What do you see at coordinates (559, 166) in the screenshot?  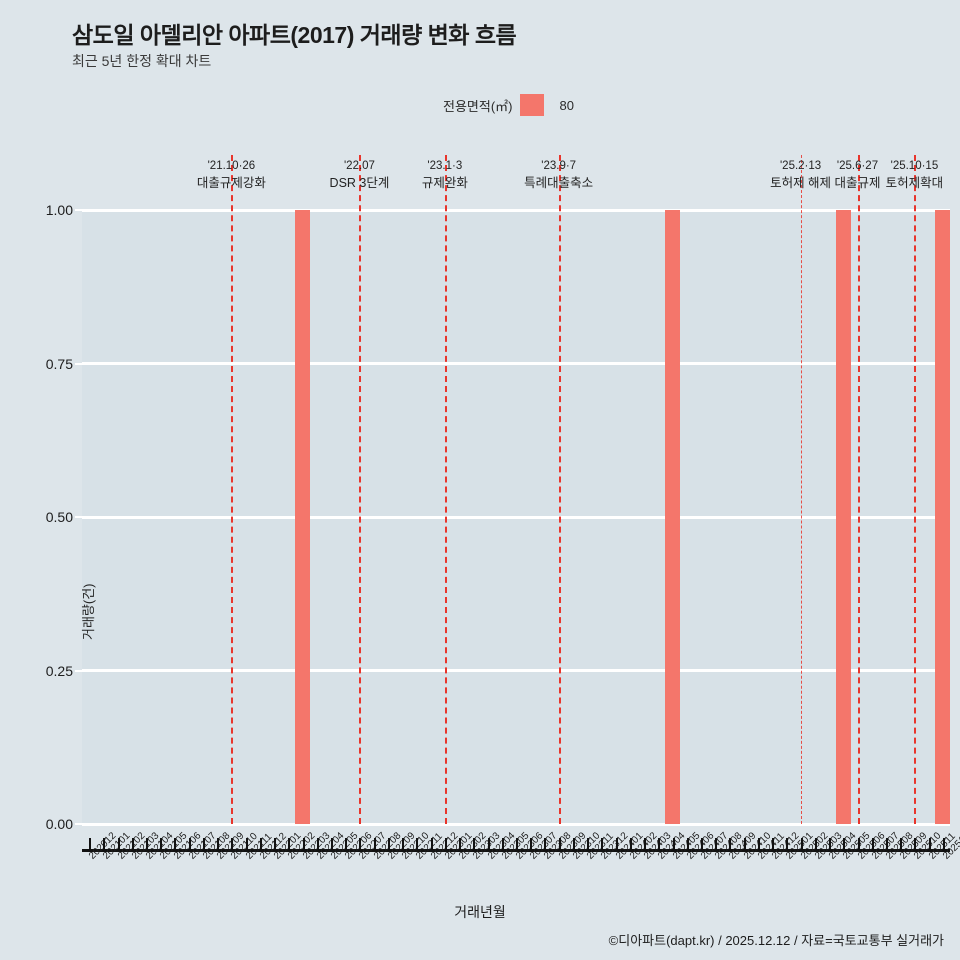 I see `event-date-202309: '23.9·7` at bounding box center [559, 166].